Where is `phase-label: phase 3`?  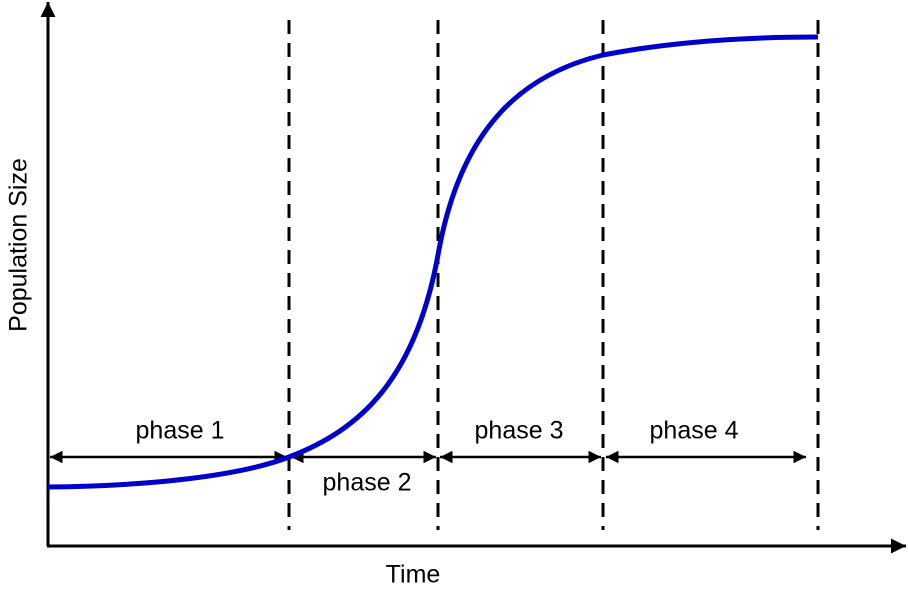
phase-label: phase 3 is located at coordinates (519, 431).